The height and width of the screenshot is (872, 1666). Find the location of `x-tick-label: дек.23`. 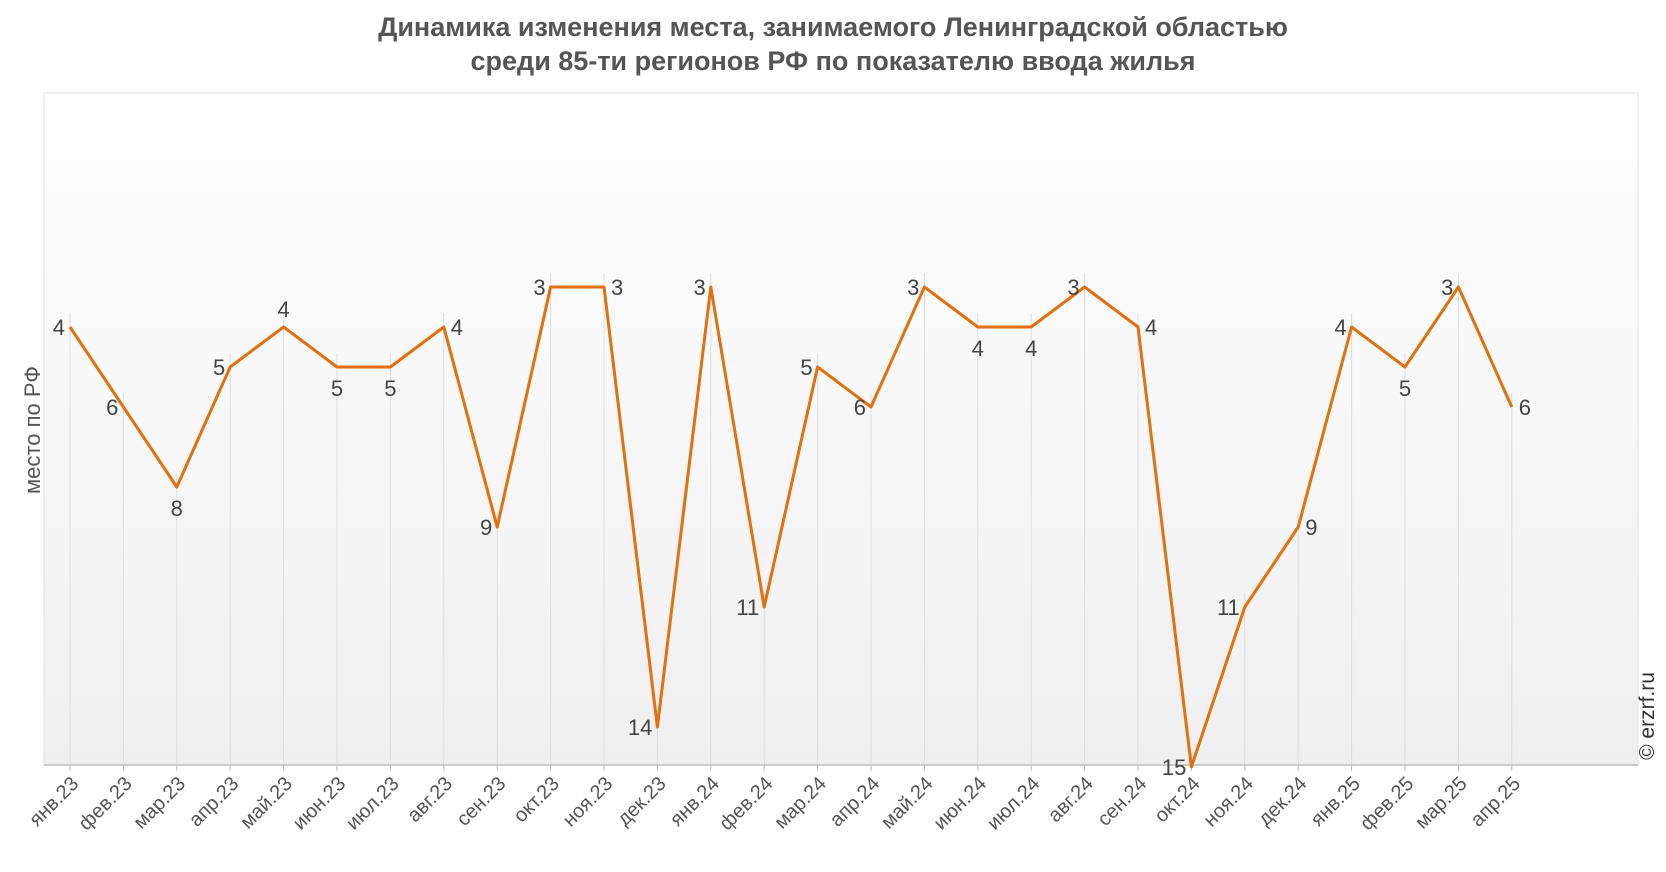

x-tick-label: дек.23 is located at coordinates (642, 802).